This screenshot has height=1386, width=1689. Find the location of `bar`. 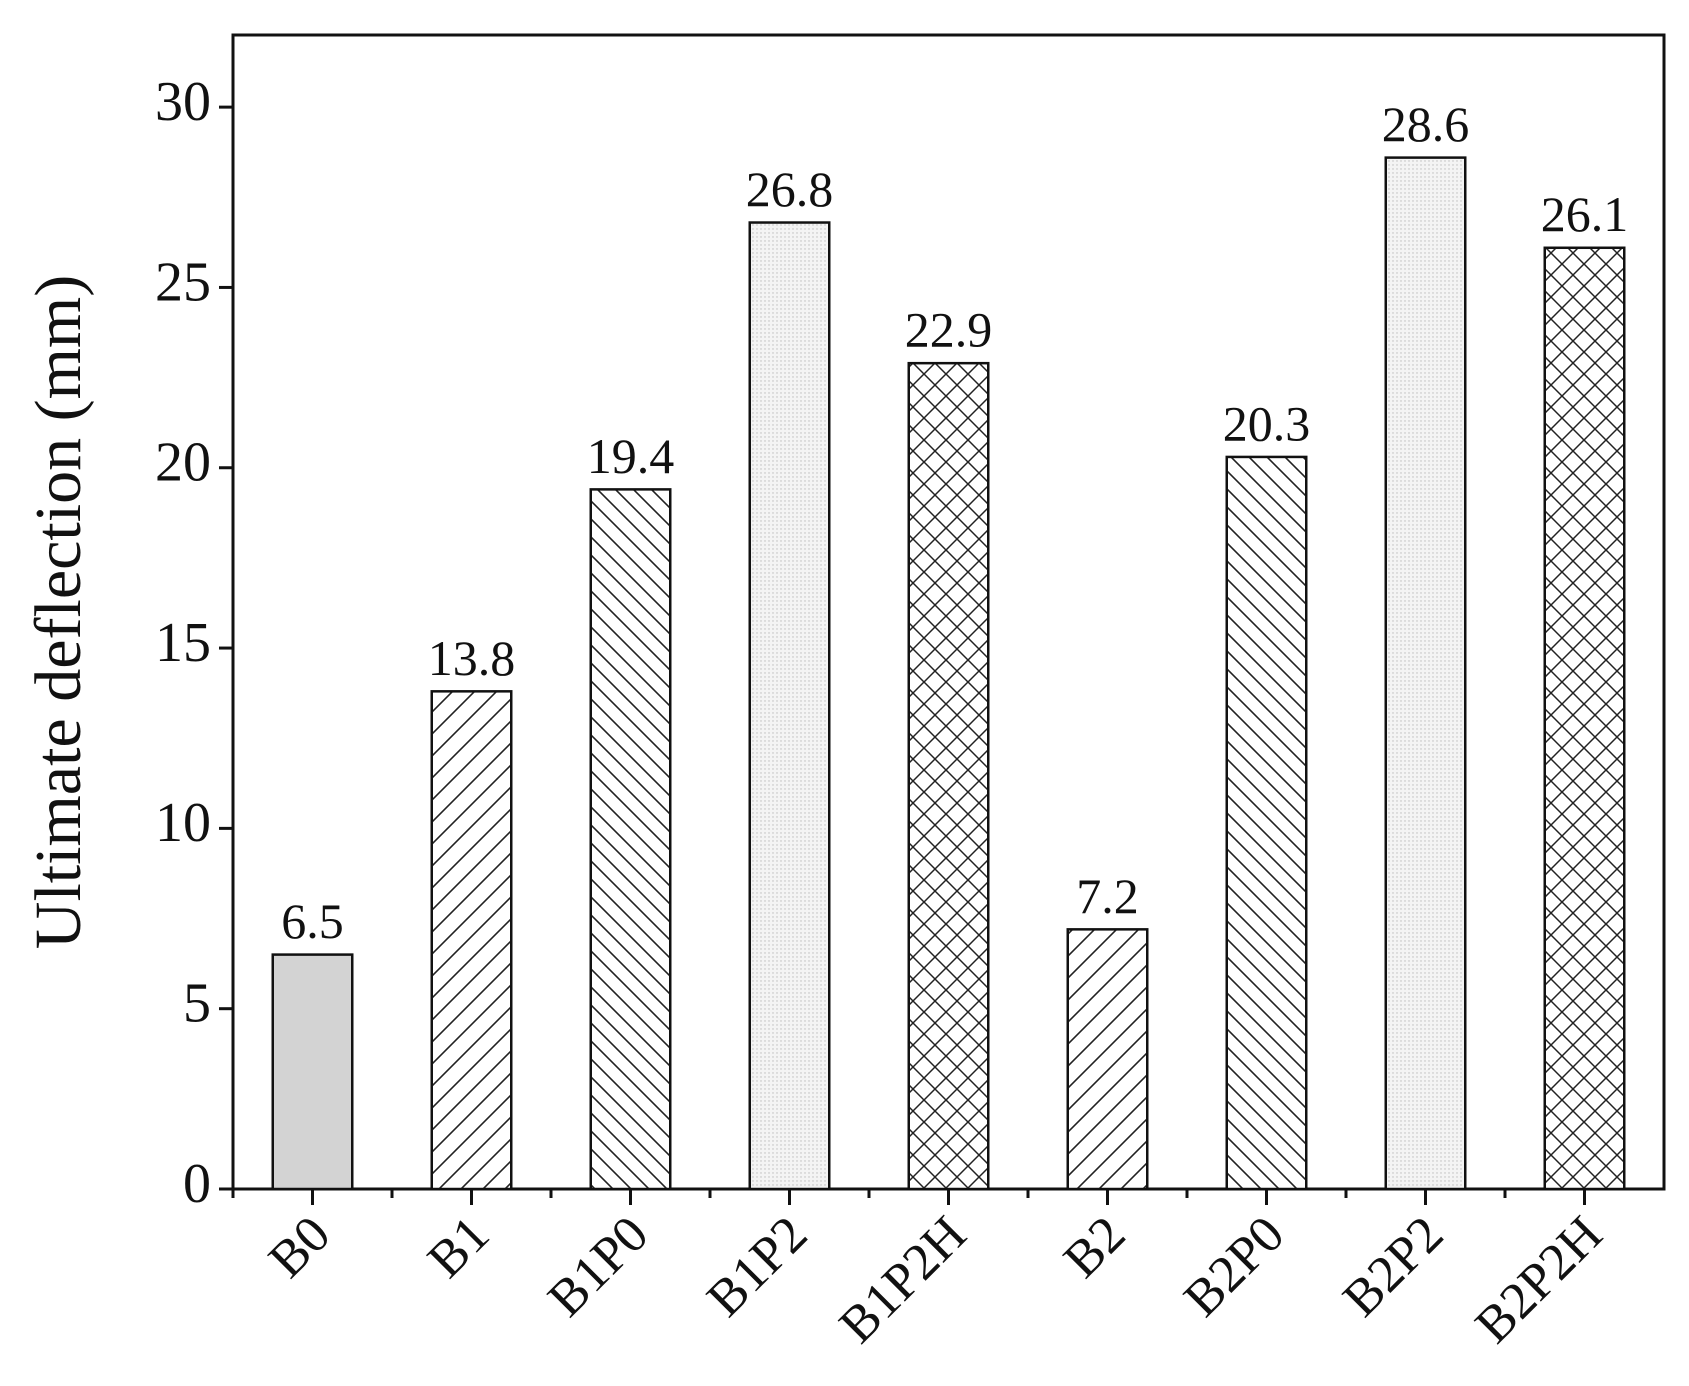

bar is located at coordinates (312, 1071).